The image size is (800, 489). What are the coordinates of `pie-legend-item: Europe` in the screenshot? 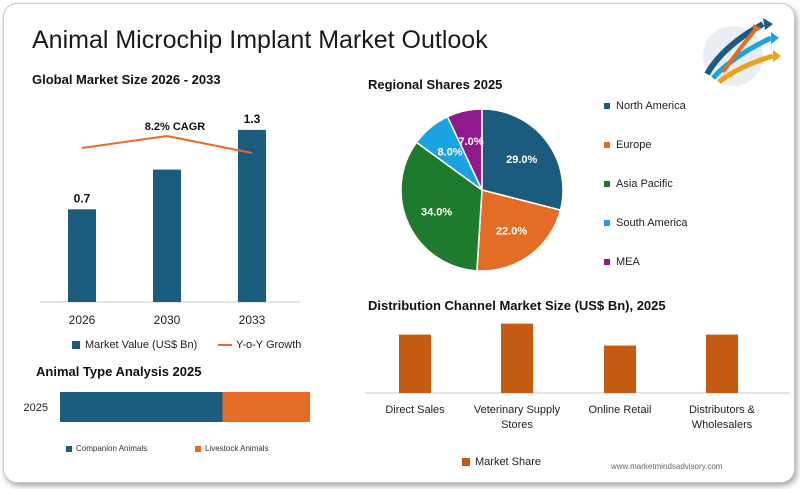 It's located at (627, 145).